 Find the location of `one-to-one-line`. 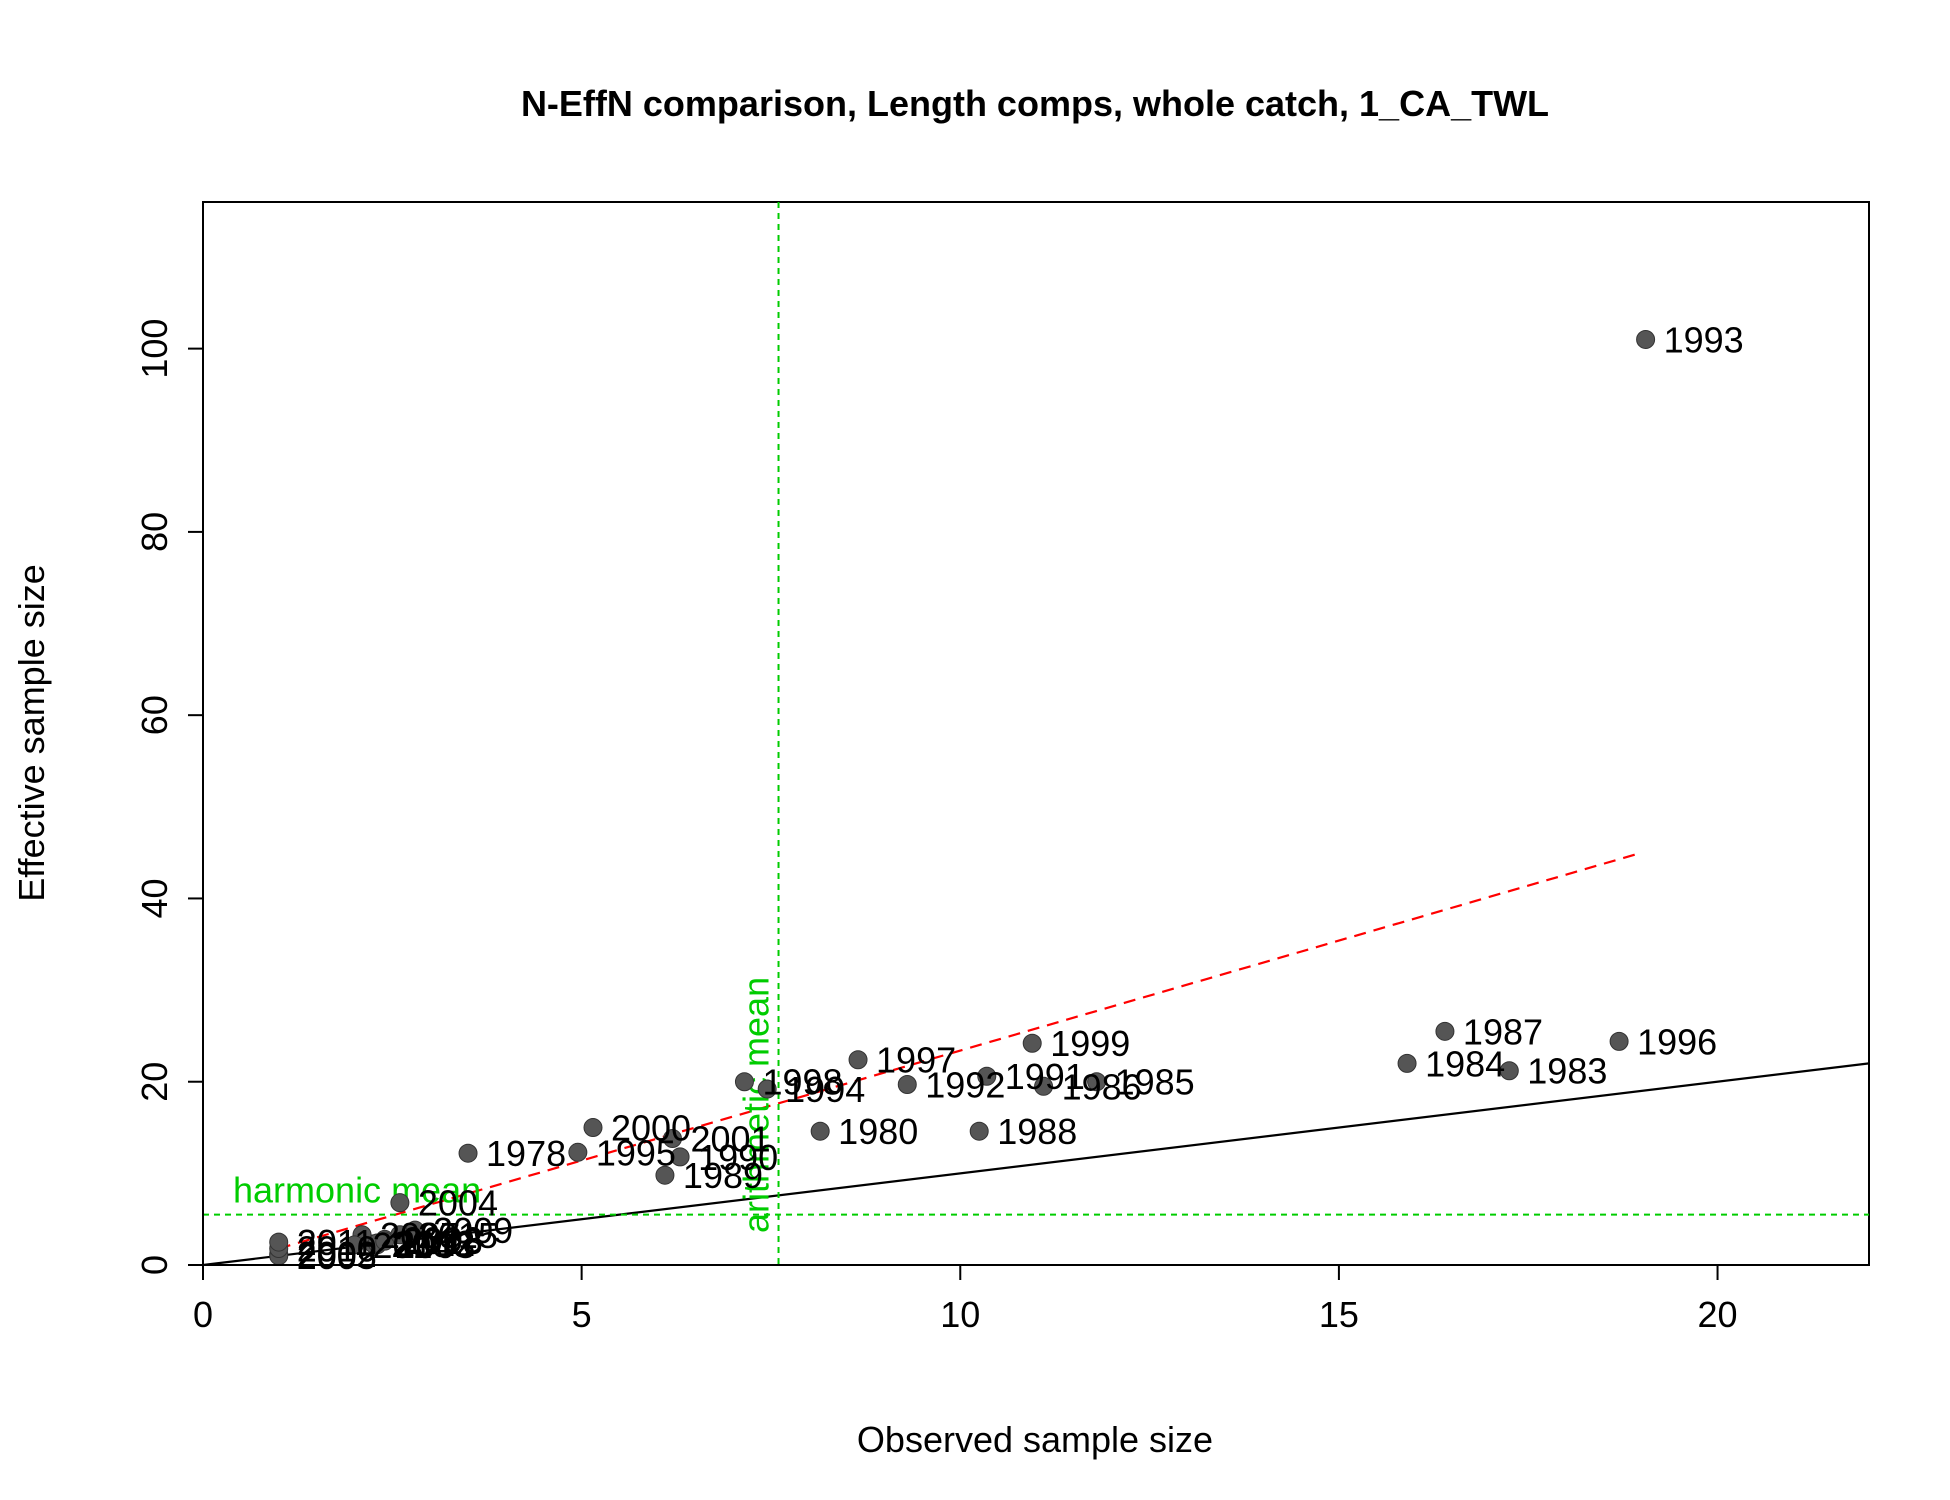

one-to-one-line is located at coordinates (1036, 1164).